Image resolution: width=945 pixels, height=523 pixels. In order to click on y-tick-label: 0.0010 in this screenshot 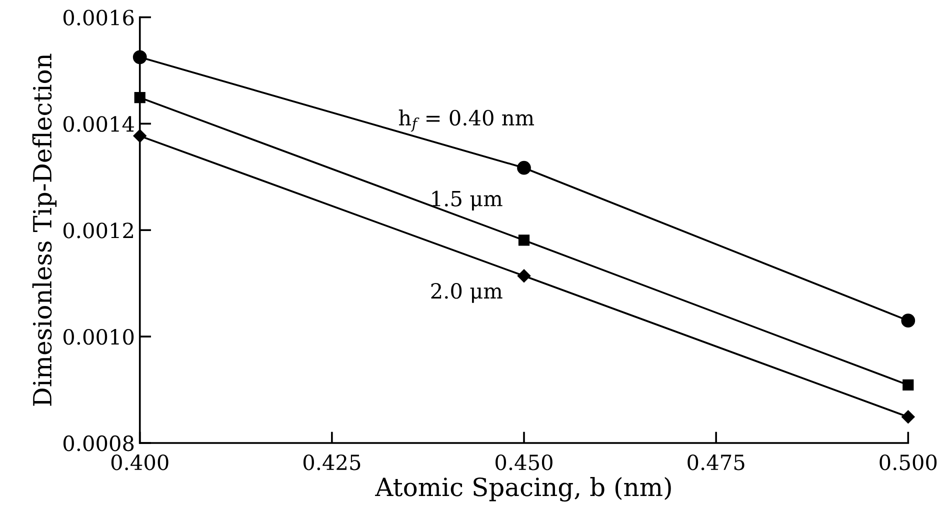, I will do `click(98, 337)`.